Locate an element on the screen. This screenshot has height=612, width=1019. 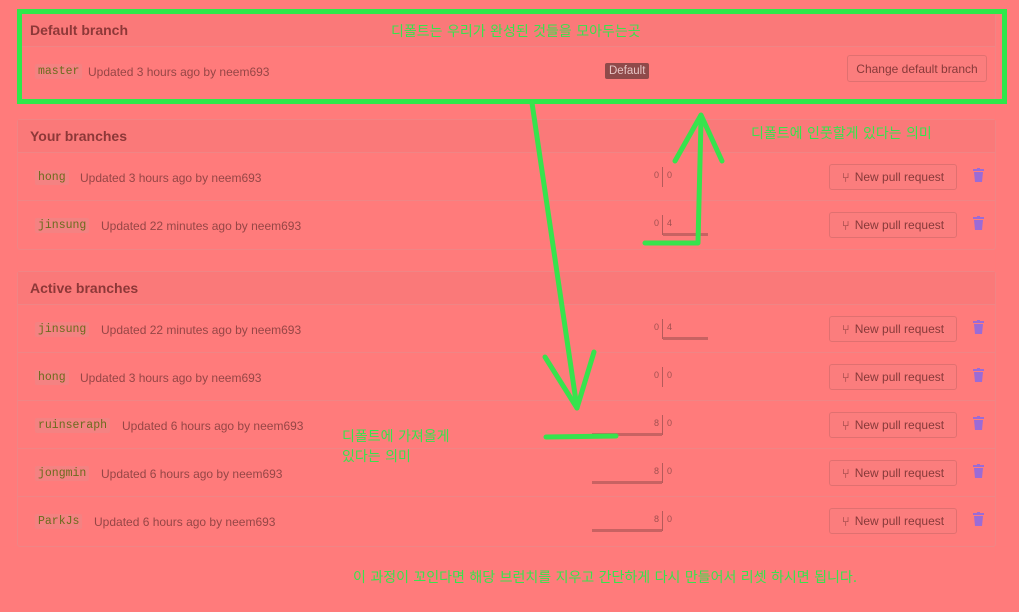
branch-name-link: jongmin is located at coordinates (62, 473).